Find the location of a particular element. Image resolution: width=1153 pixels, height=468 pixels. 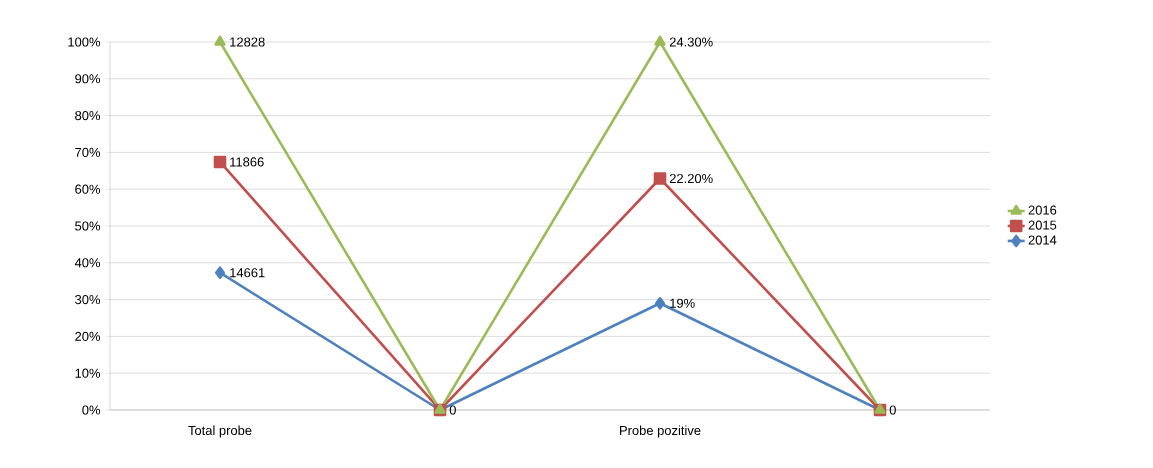

annotation: 22.20% is located at coordinates (691, 178).